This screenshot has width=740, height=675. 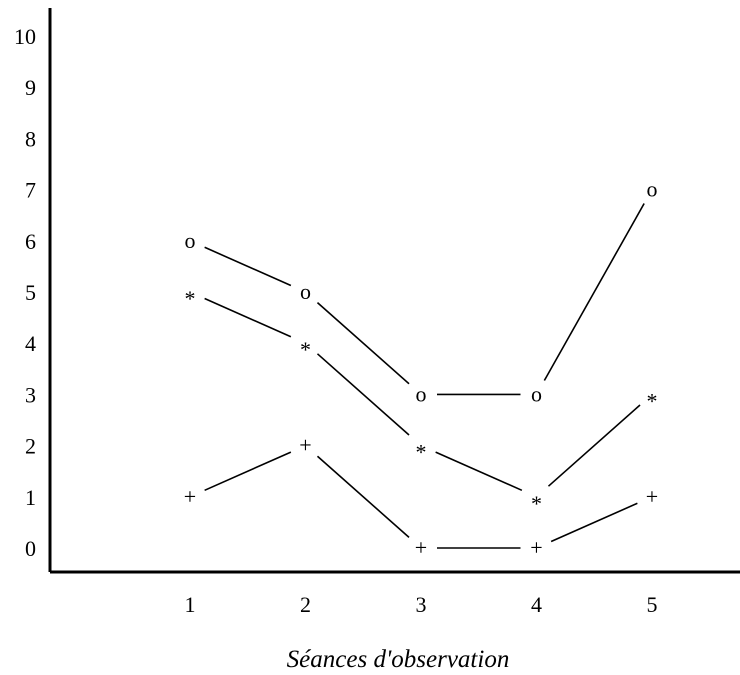 What do you see at coordinates (398, 659) in the screenshot?
I see `x-axis-label: Séances d'observation` at bounding box center [398, 659].